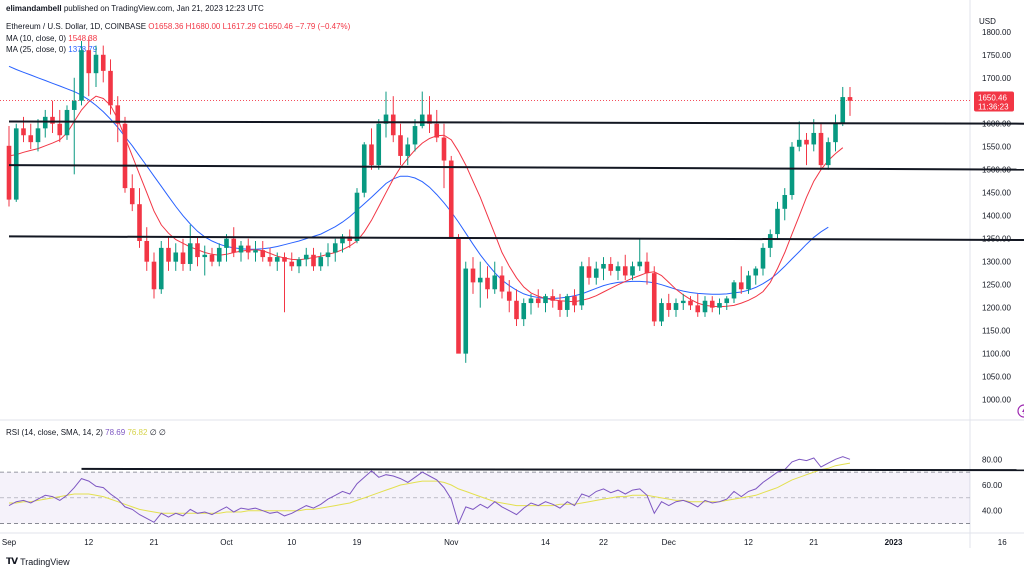  Describe the element at coordinates (54, 432) in the screenshot. I see `rsi-label: RSI (14, close, SMA, 14, 2)` at that location.